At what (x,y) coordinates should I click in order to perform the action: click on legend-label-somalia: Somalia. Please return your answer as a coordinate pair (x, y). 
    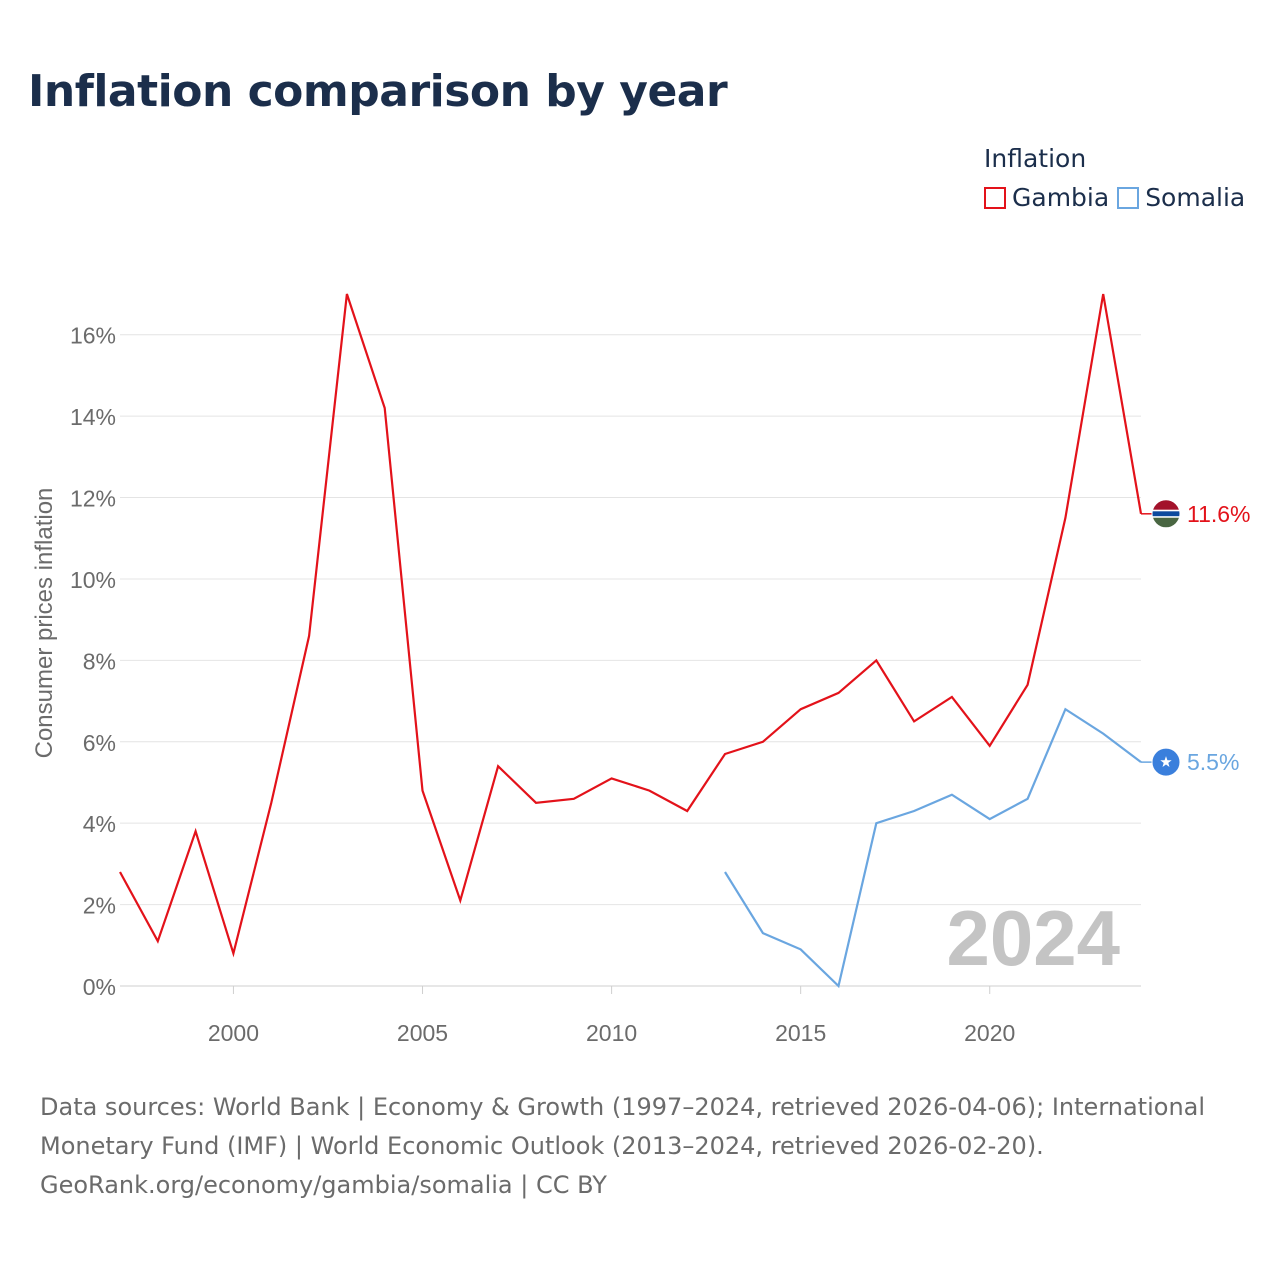
    Looking at the image, I should click on (1195, 197).